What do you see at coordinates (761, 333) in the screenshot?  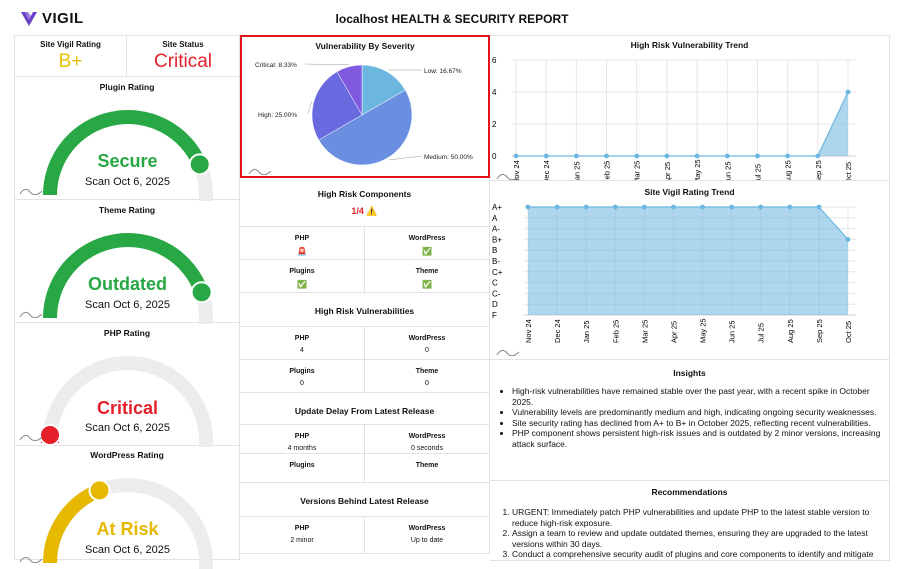 I see `x-tick-label: Jul 25` at bounding box center [761, 333].